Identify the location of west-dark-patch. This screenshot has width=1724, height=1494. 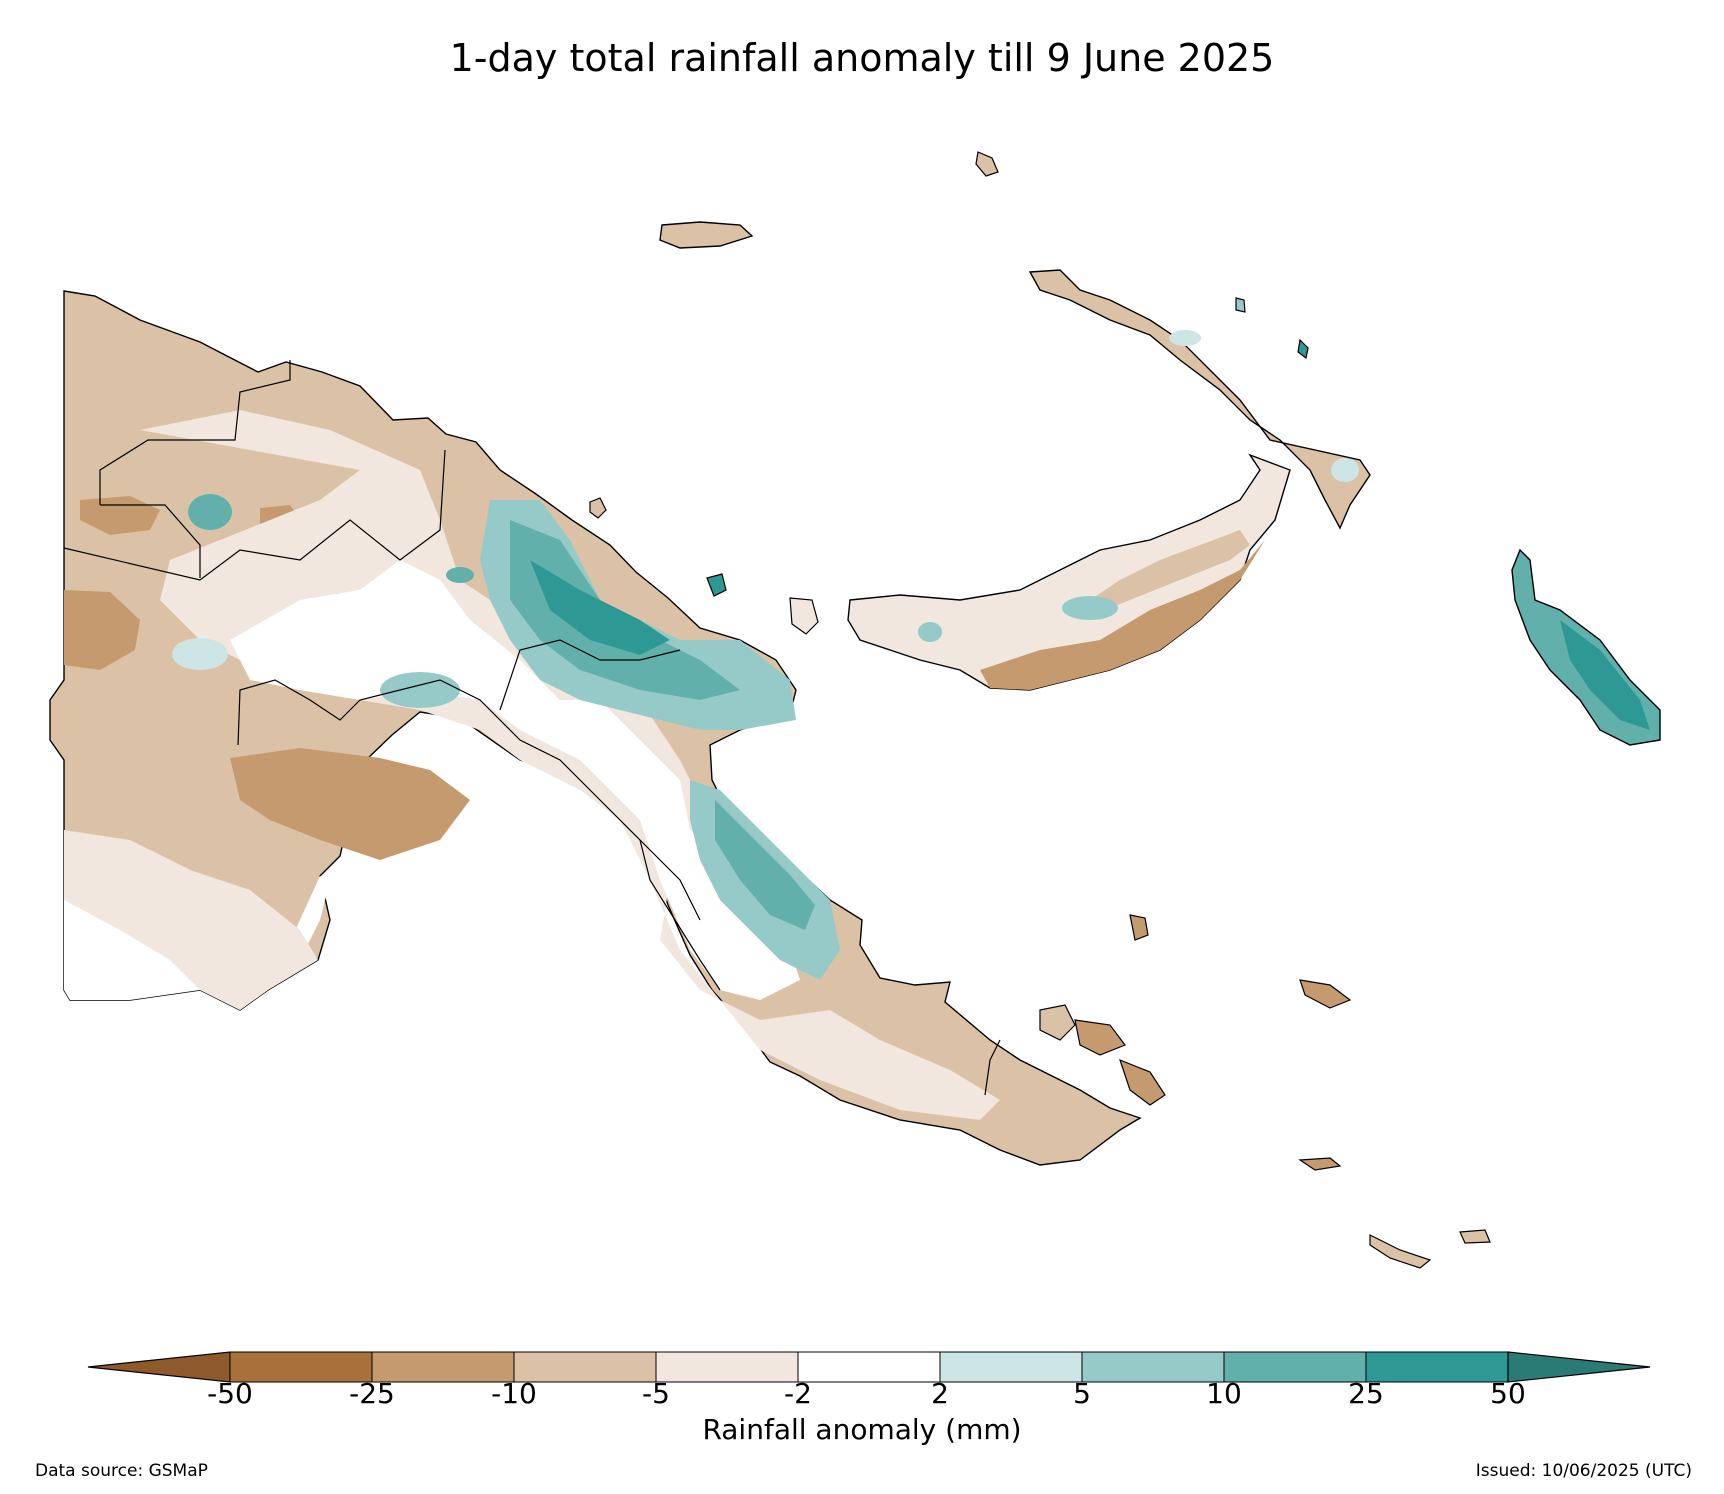
(102, 630).